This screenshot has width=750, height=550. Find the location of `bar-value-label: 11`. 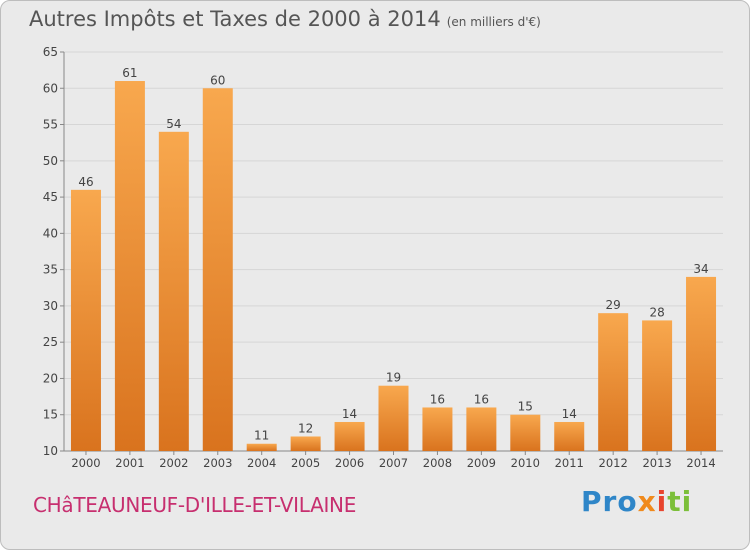

bar-value-label: 11 is located at coordinates (261, 436).